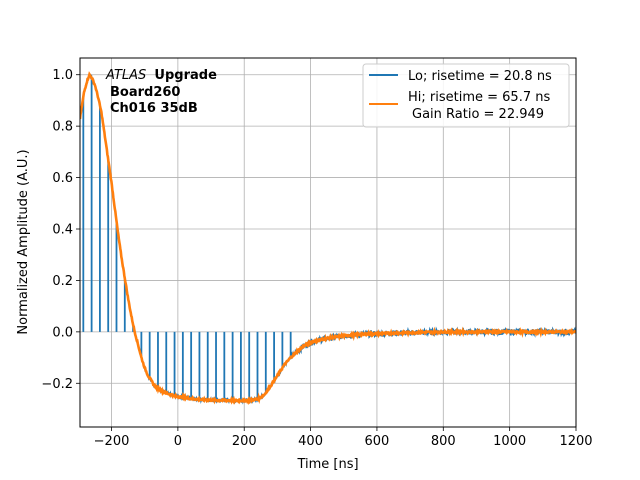 The width and height of the screenshot is (640, 480). I want to click on x-tick-label: 1200, so click(575, 441).